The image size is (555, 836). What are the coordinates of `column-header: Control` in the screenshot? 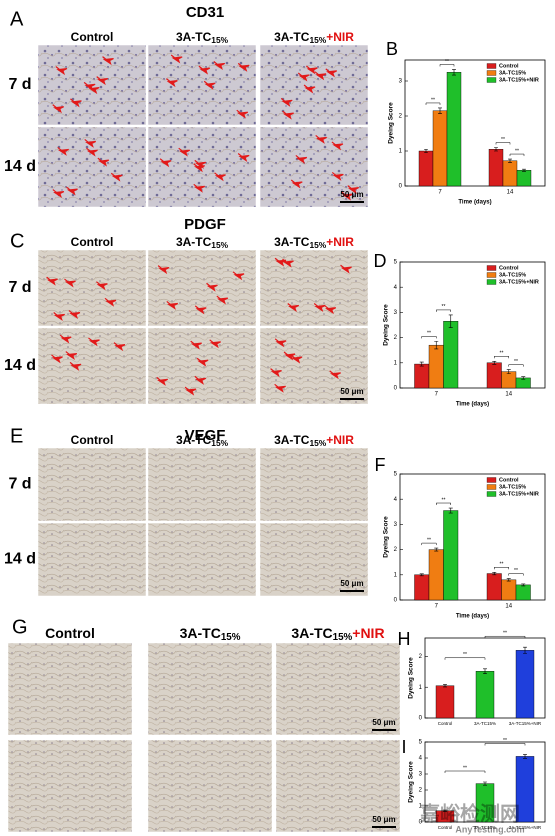 It's located at (92, 37).